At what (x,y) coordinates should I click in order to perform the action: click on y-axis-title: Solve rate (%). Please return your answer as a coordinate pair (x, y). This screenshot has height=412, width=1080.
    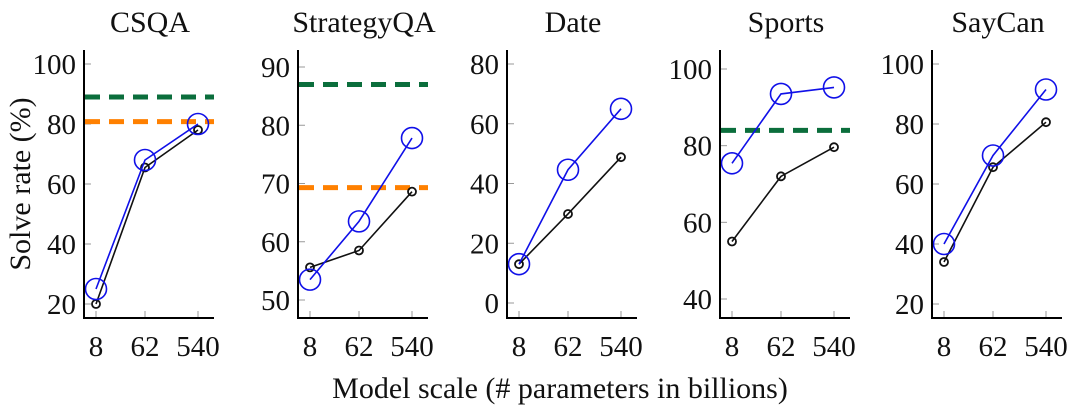
    Looking at the image, I should click on (20, 183).